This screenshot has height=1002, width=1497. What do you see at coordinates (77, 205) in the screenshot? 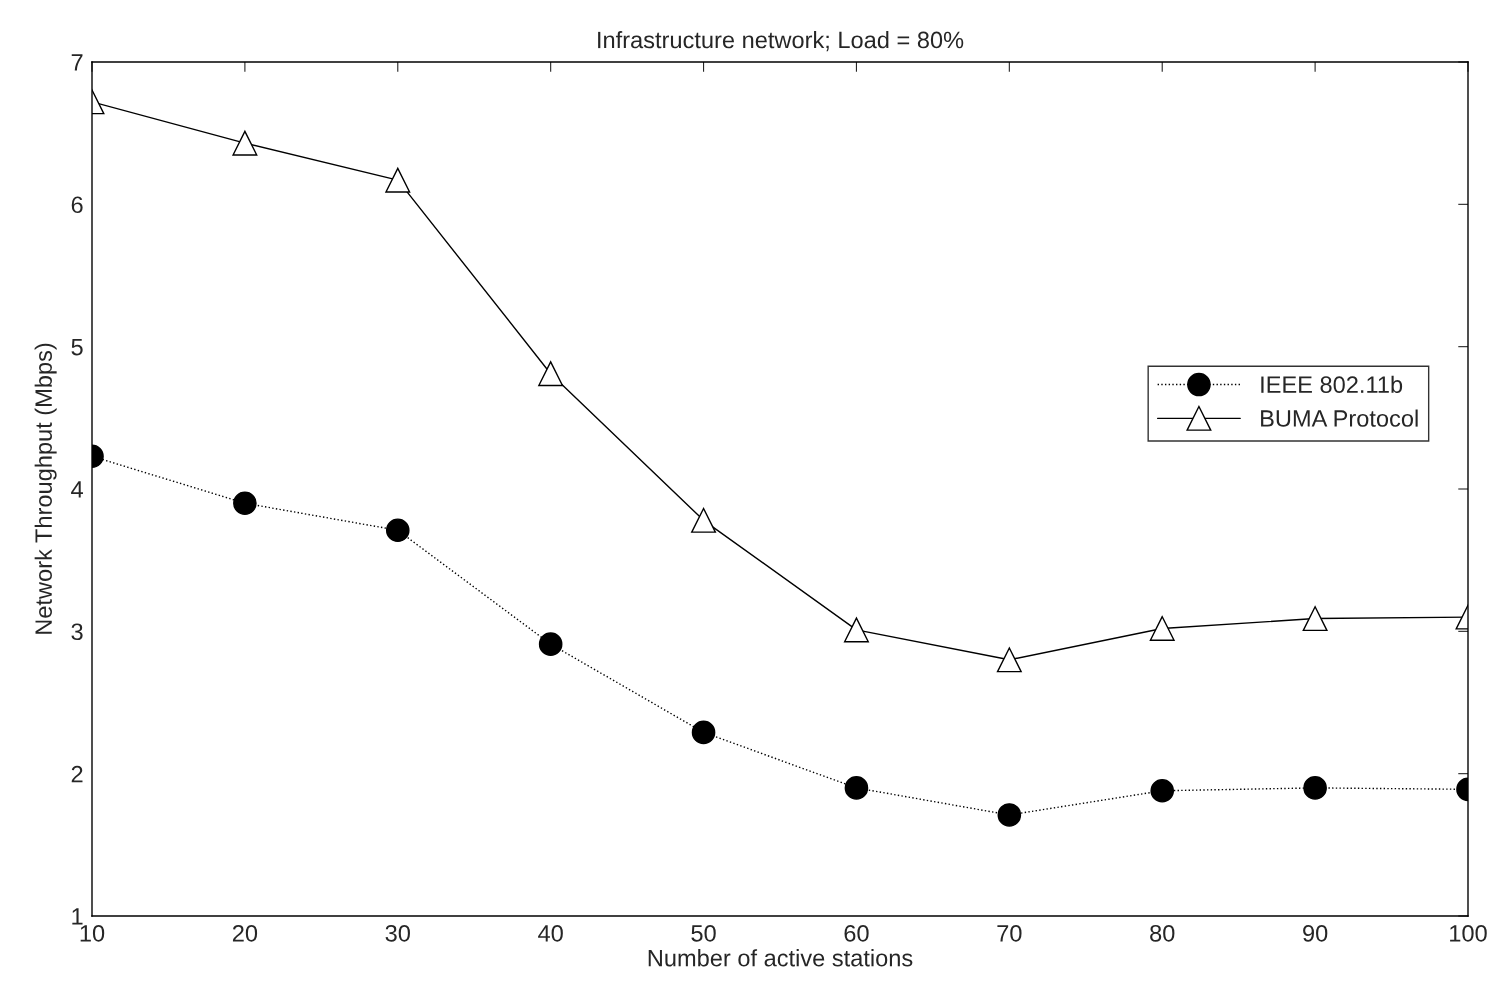
I see `y-tick-label: 6` at bounding box center [77, 205].